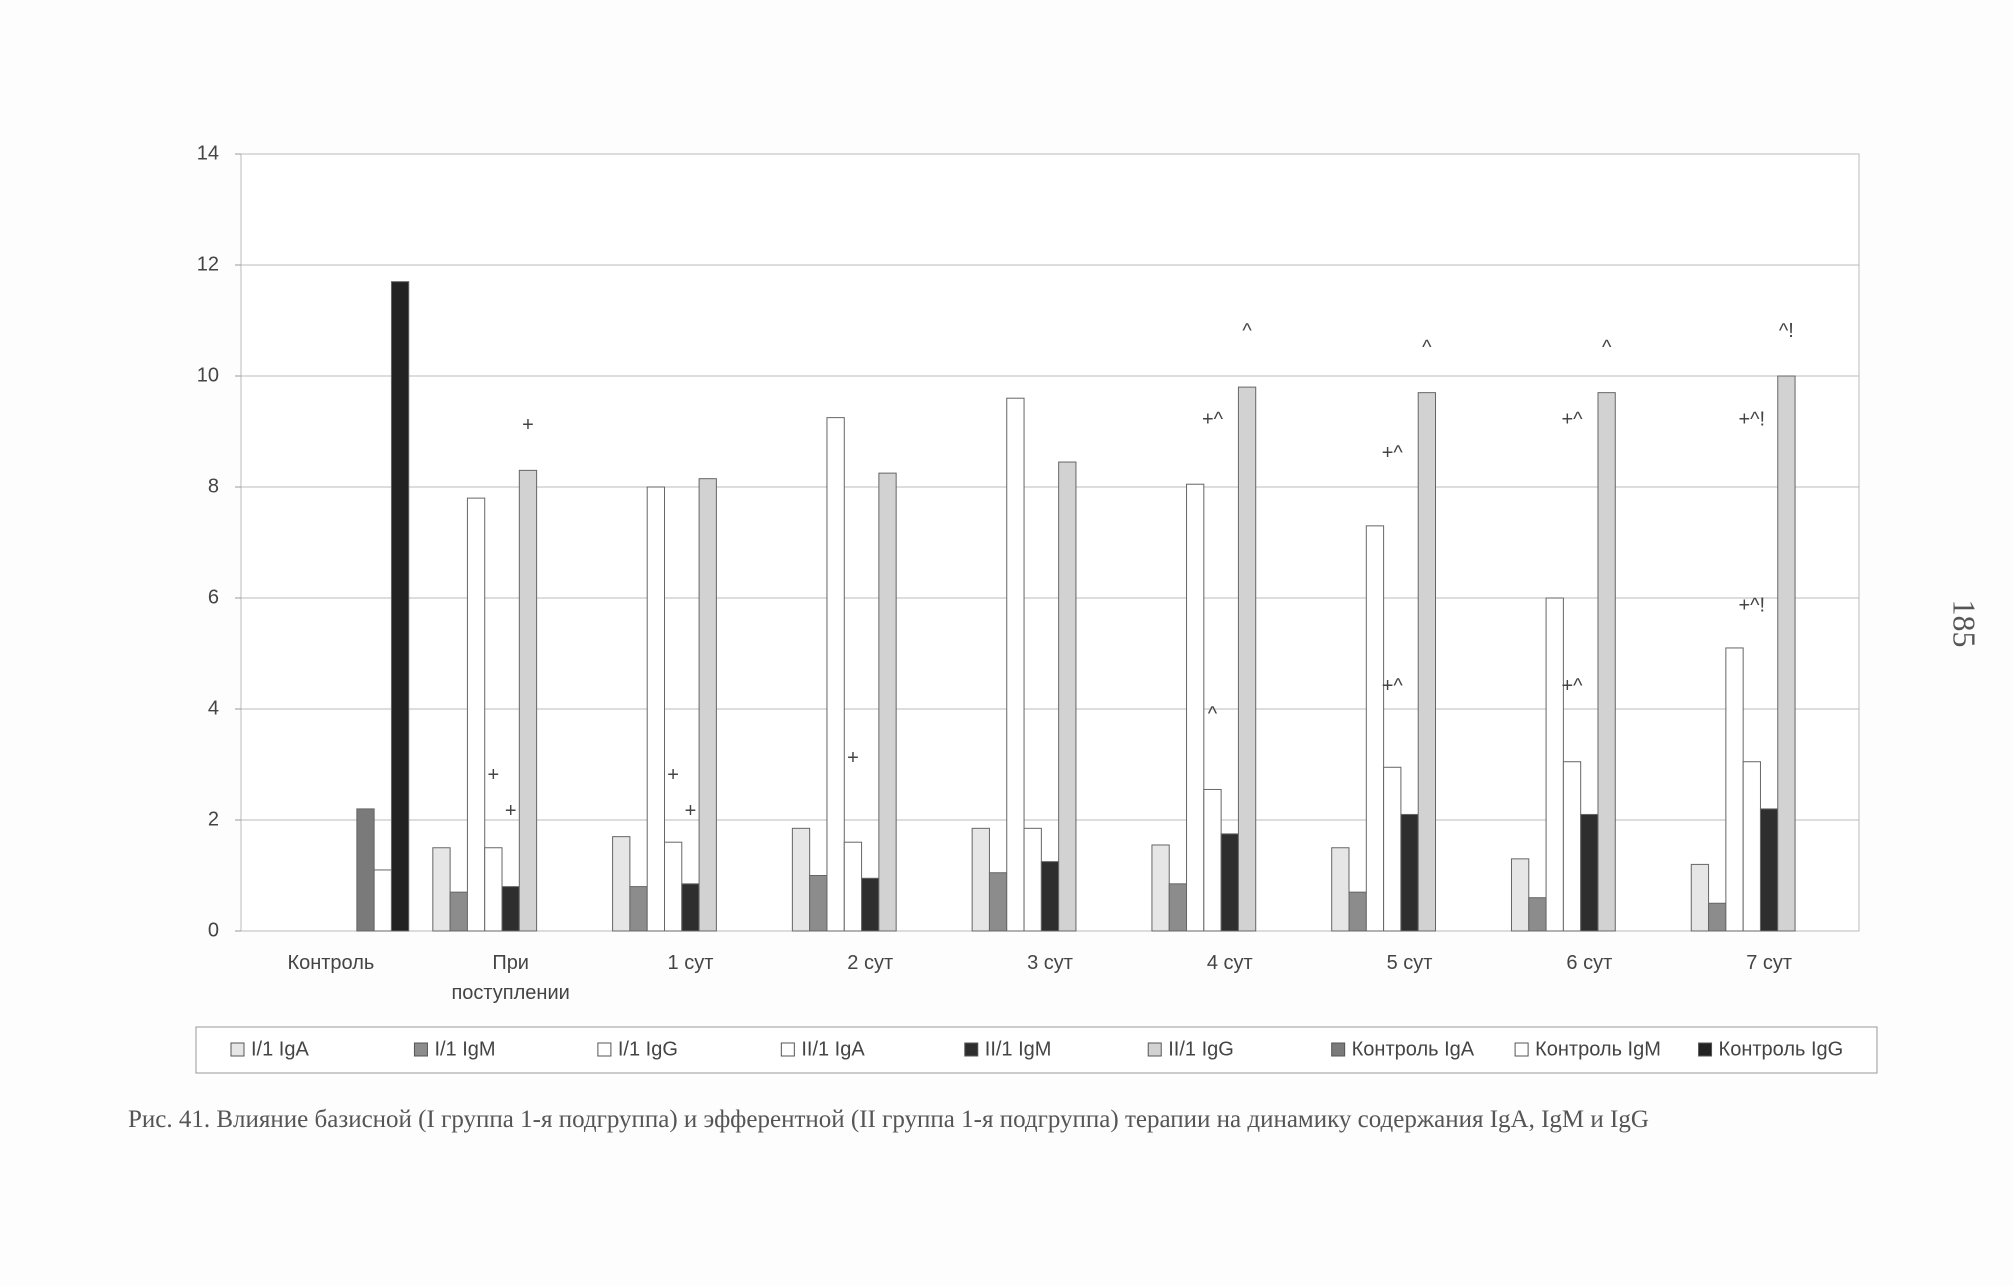 Image resolution: width=2013 pixels, height=1286 pixels. I want to click on legend-box, so click(1036, 1050).